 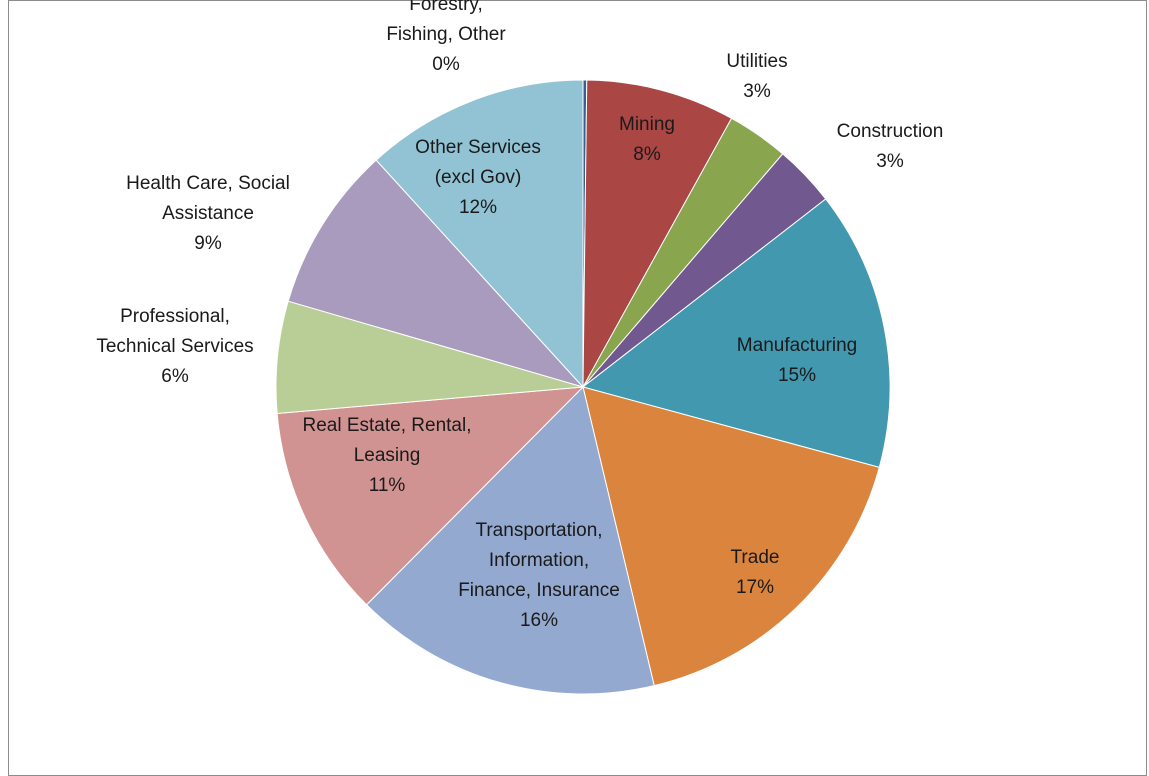 I want to click on slice-label-line: 8%, so click(x=647, y=154).